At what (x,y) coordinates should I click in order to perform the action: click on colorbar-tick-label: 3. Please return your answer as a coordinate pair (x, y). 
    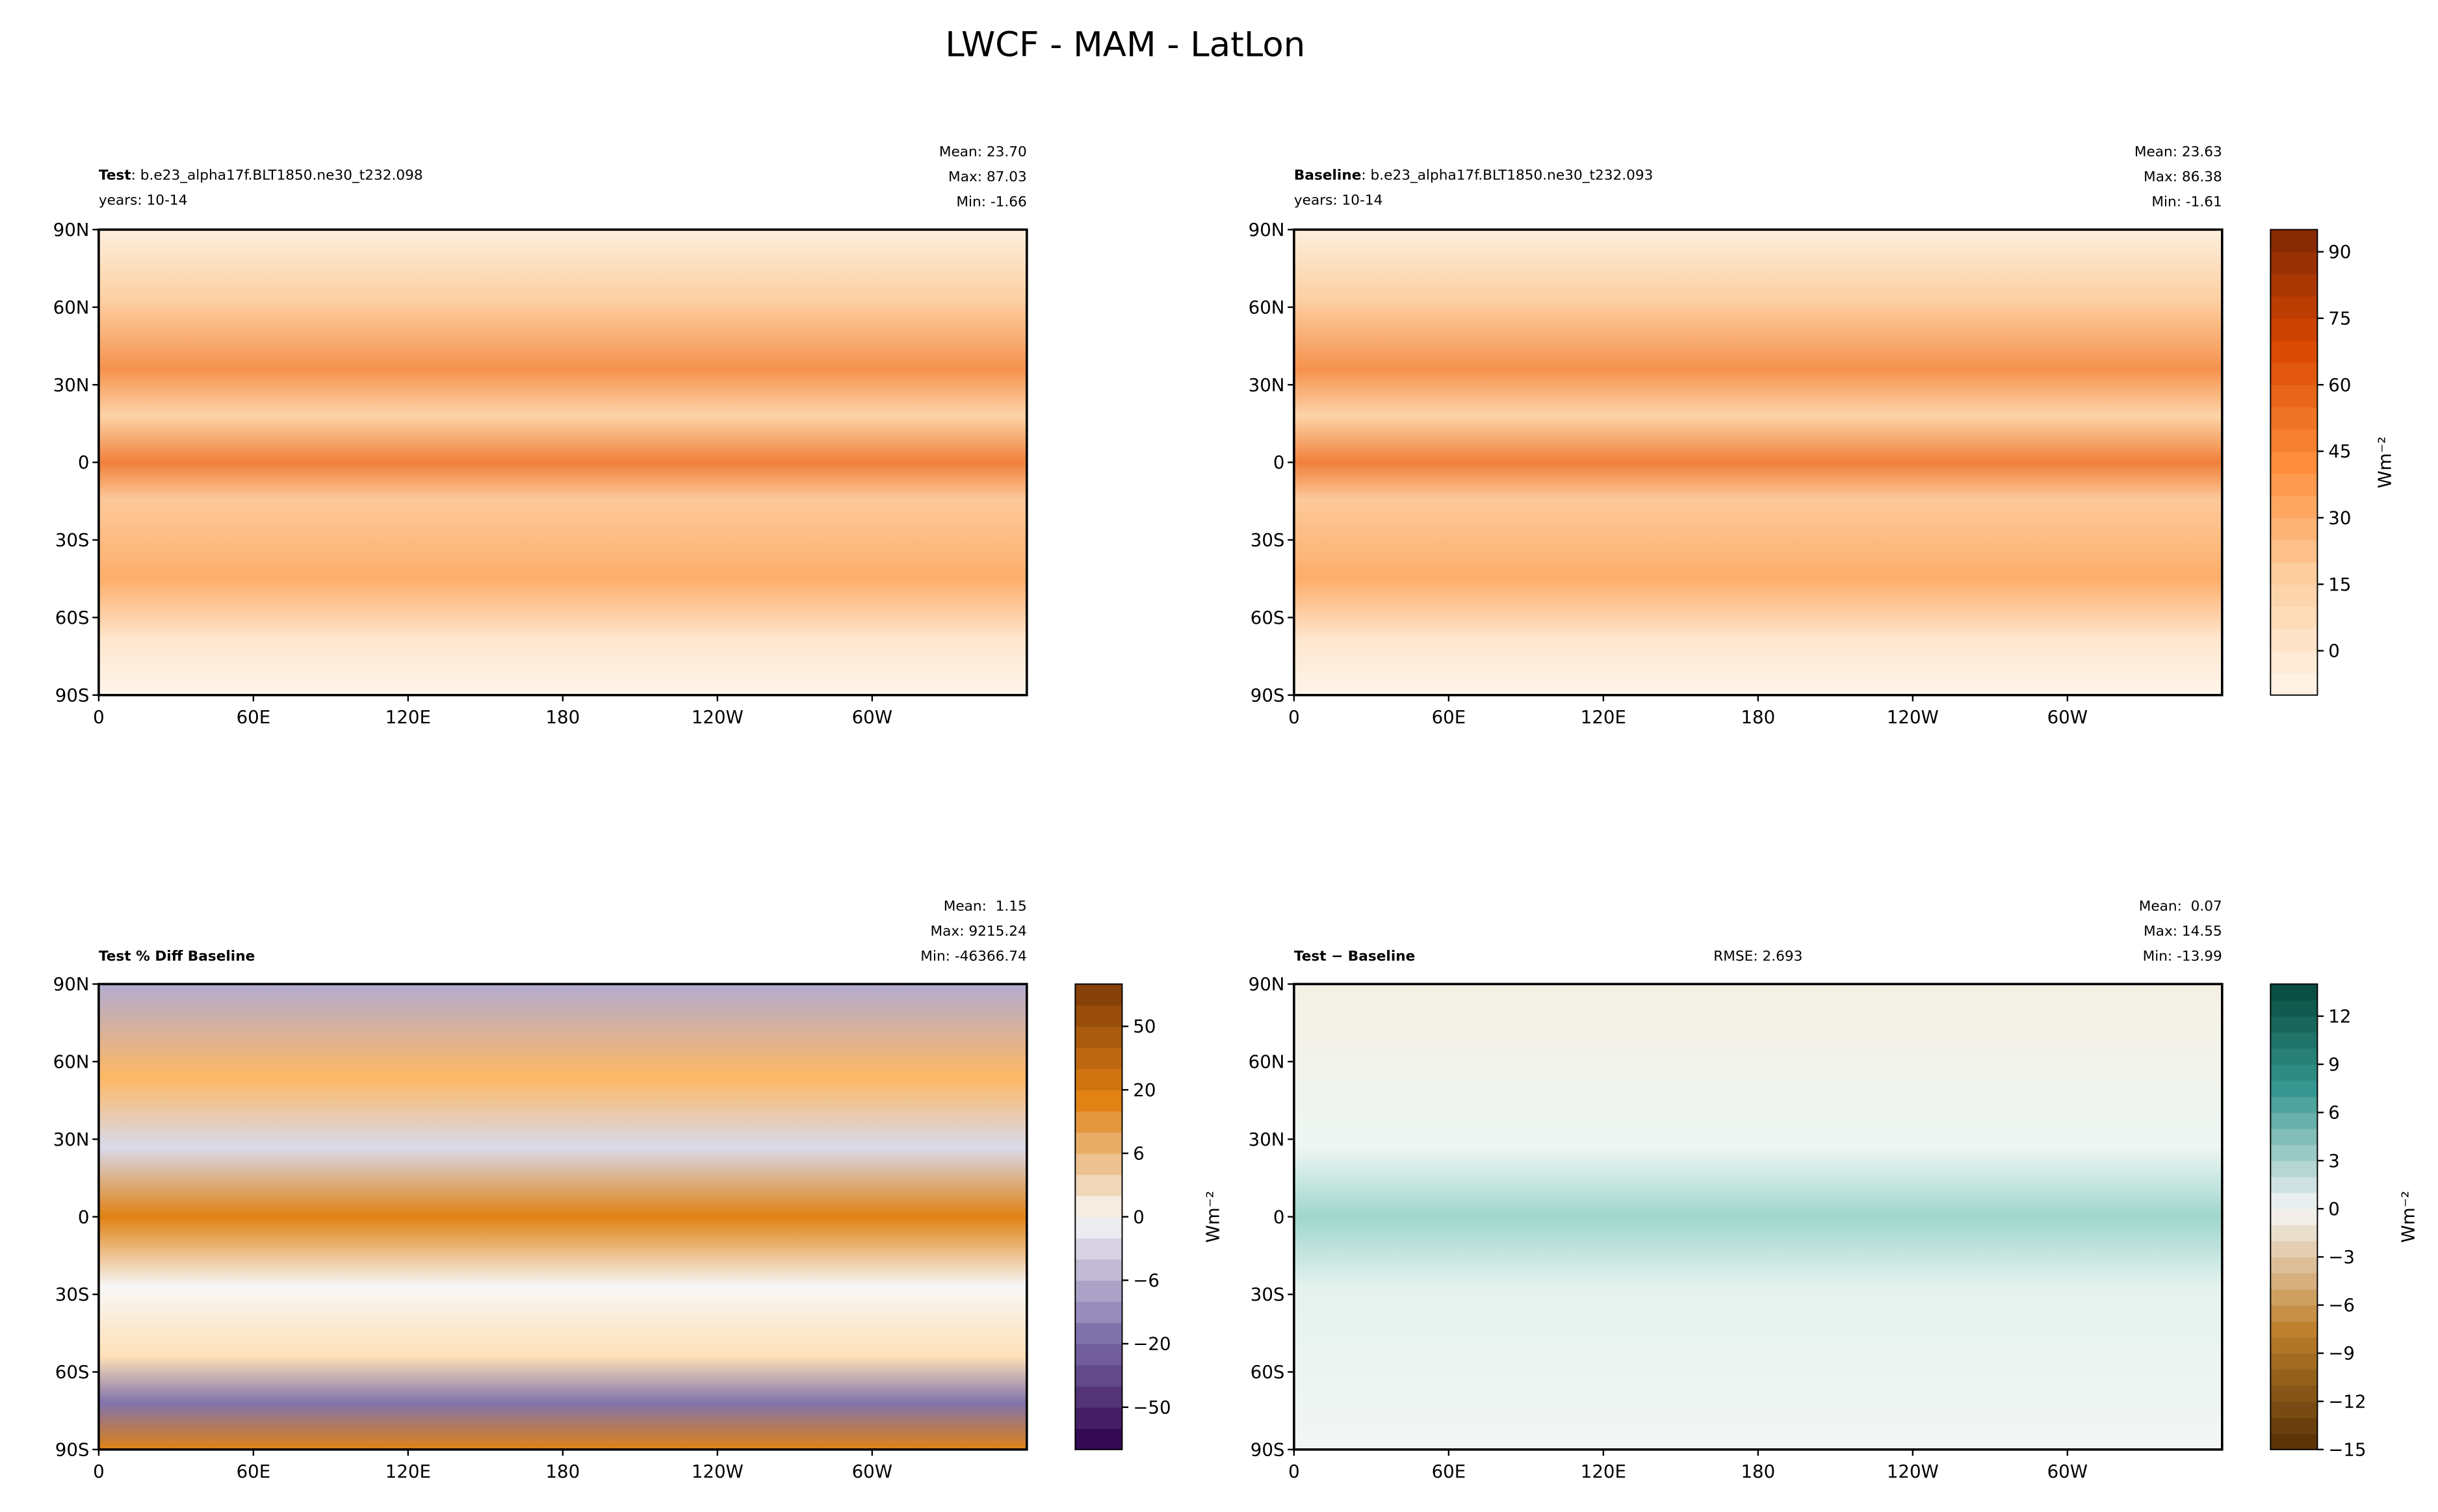
    Looking at the image, I should click on (2334, 1161).